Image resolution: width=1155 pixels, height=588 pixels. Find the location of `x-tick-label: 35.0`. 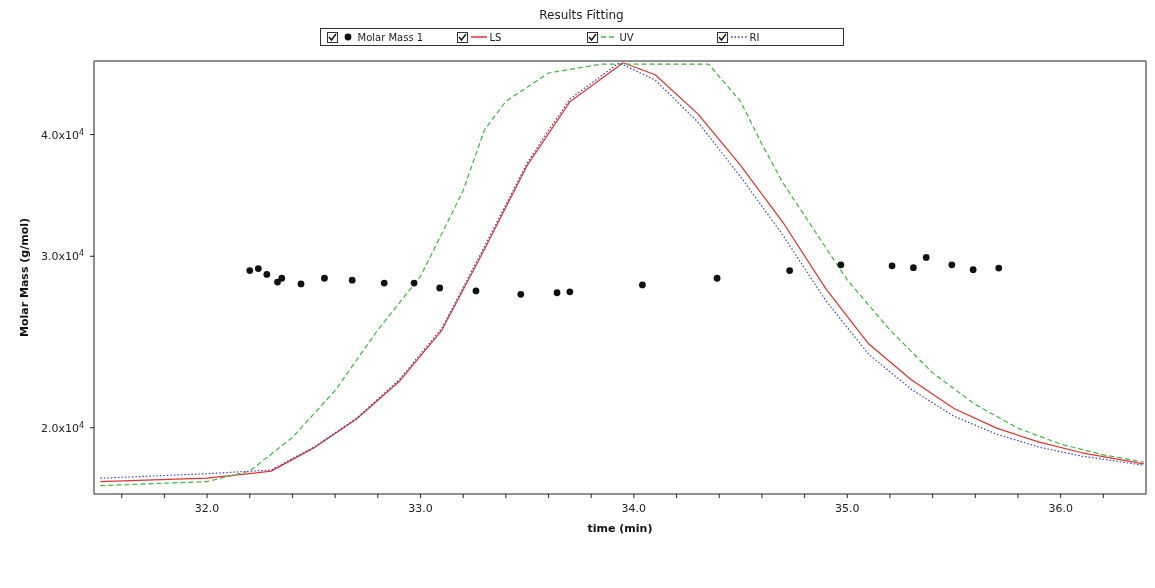

x-tick-label: 35.0 is located at coordinates (847, 508).